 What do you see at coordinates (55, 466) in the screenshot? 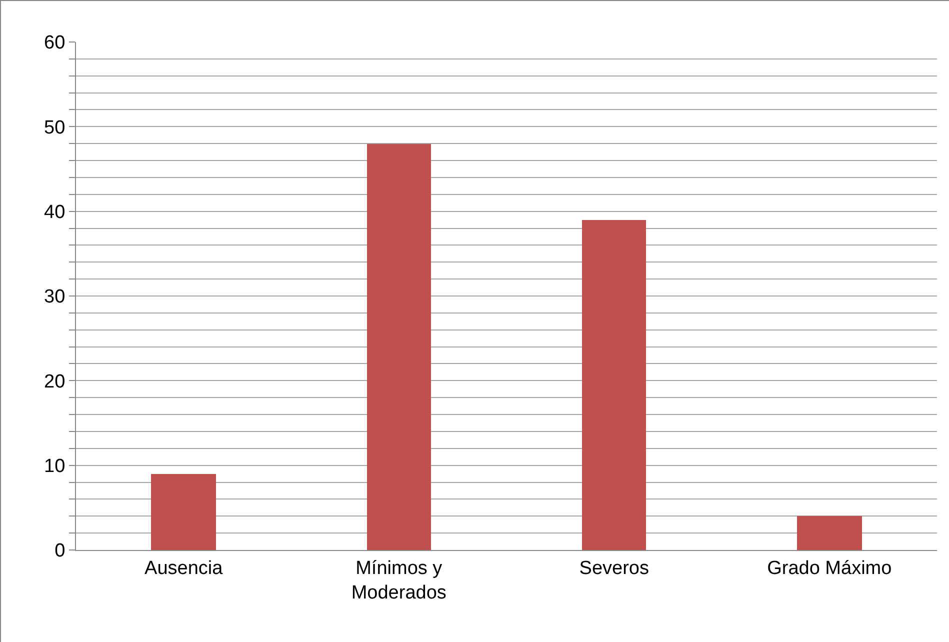
I see `y-tick-label: 10` at bounding box center [55, 466].